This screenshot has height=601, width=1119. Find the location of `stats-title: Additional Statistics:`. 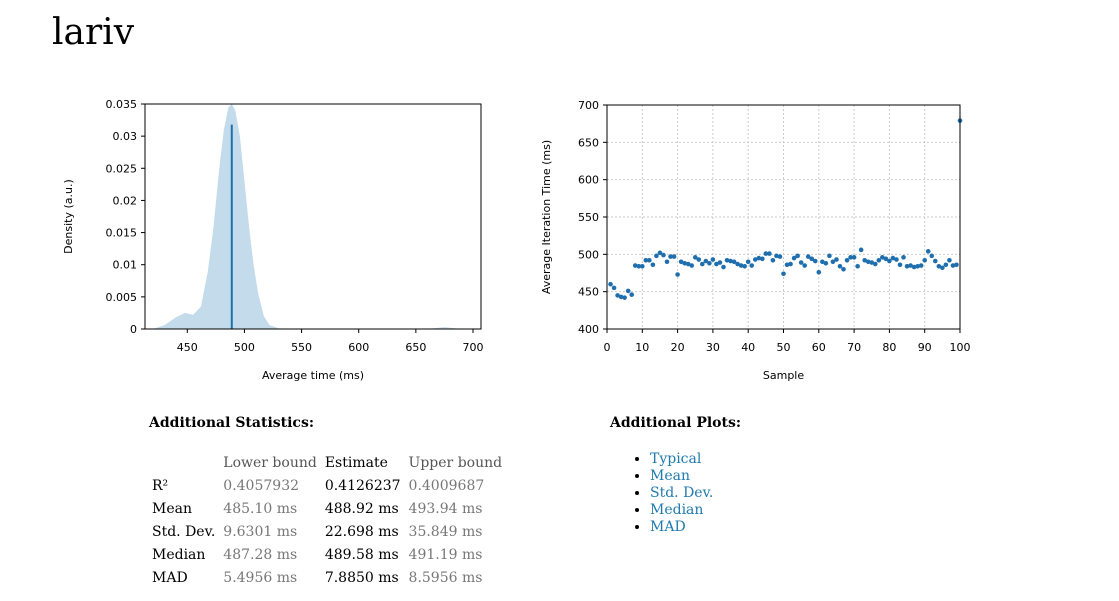

stats-title: Additional Statistics: is located at coordinates (231, 423).